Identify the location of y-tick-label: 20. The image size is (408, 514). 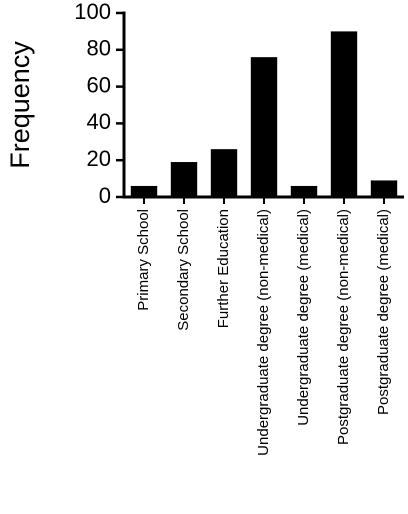
(99, 158).